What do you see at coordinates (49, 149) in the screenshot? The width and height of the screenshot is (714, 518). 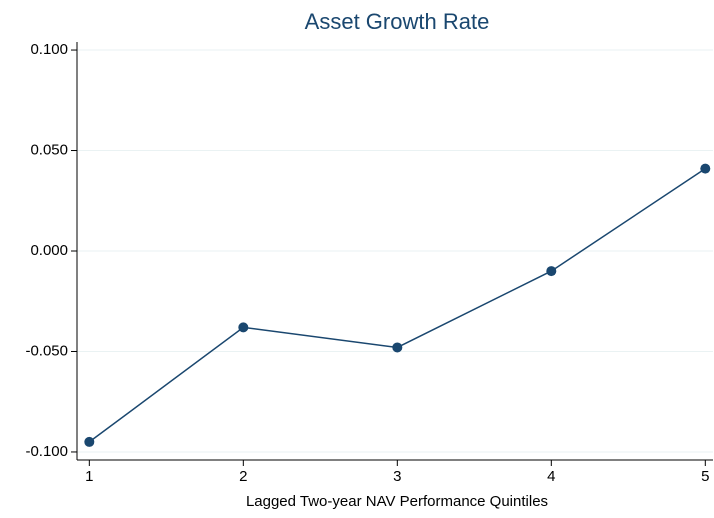 I see `y-tick-label: 0.050` at bounding box center [49, 149].